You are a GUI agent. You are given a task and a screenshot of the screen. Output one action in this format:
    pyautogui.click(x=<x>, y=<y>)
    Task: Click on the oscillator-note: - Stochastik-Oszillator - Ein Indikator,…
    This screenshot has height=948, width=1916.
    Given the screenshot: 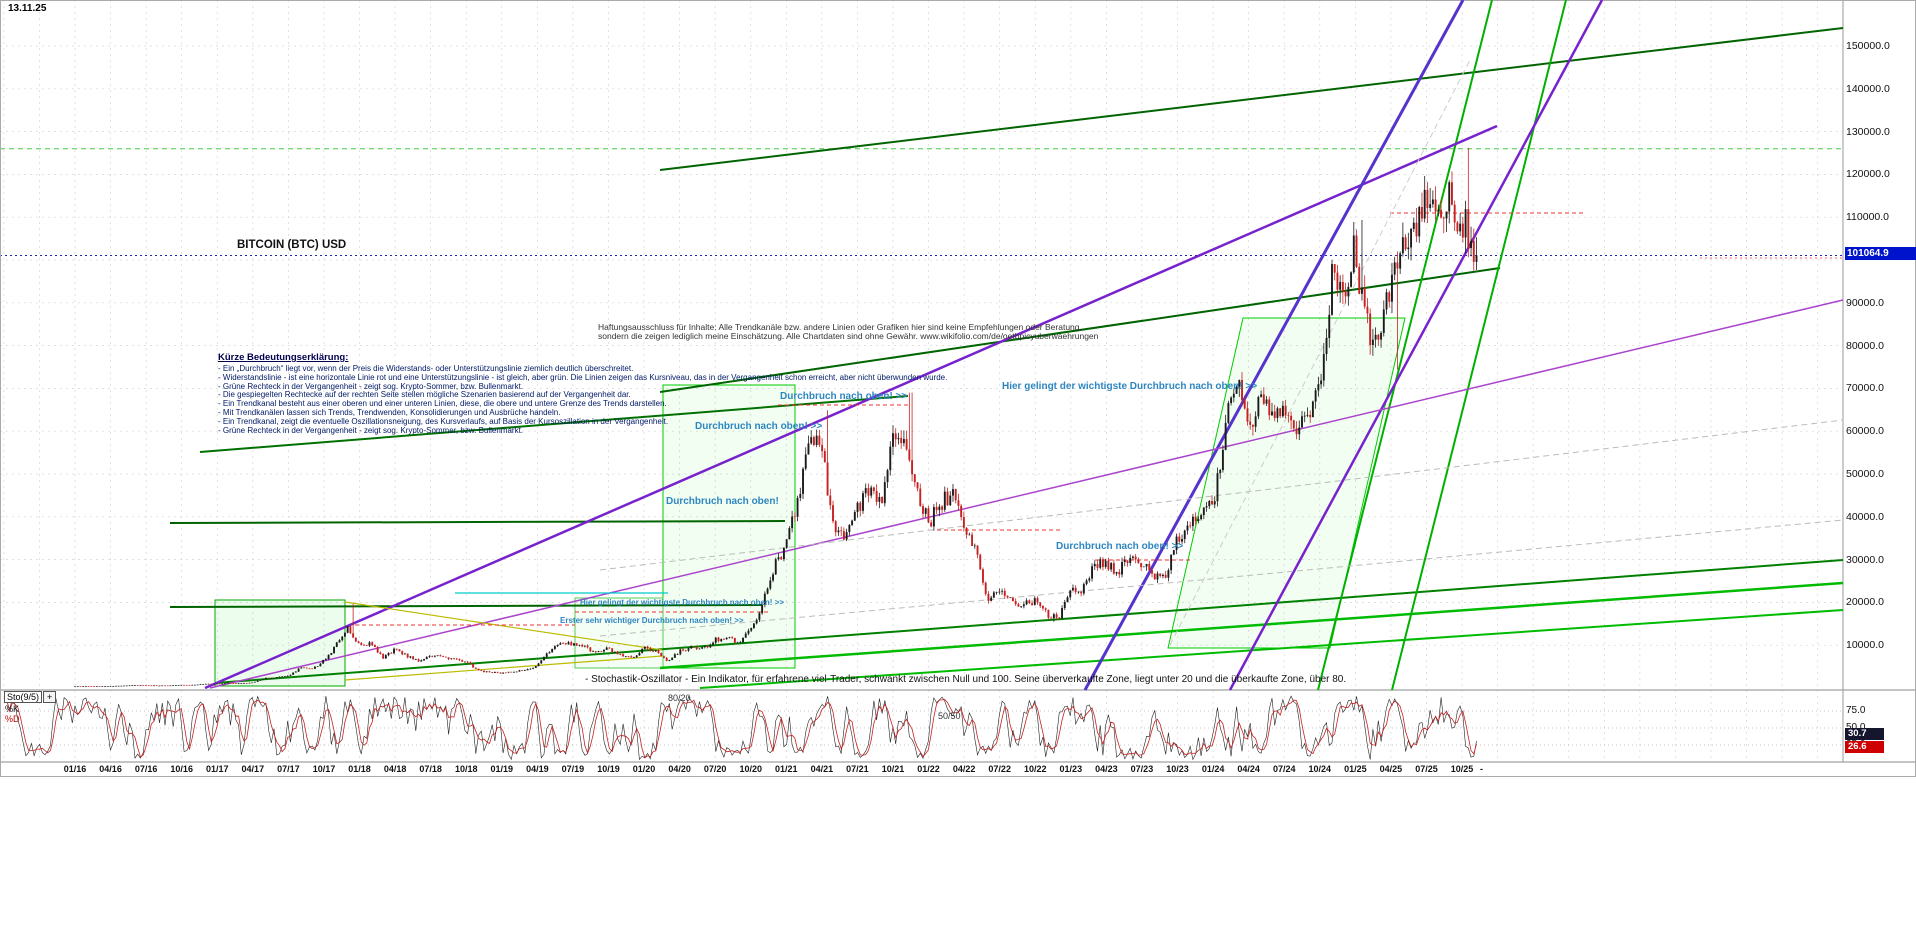 What is the action you would take?
    pyautogui.click(x=966, y=679)
    